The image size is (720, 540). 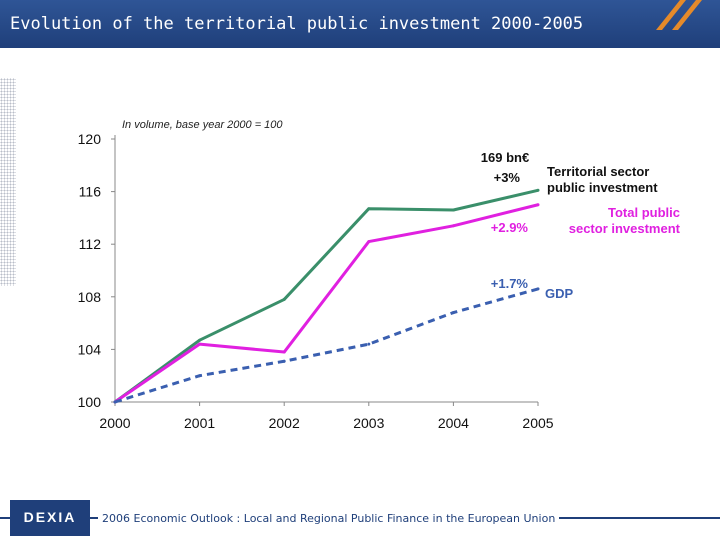 What do you see at coordinates (202, 125) in the screenshot?
I see `chart-subtitle: In volume, base year 2000 = 100` at bounding box center [202, 125].